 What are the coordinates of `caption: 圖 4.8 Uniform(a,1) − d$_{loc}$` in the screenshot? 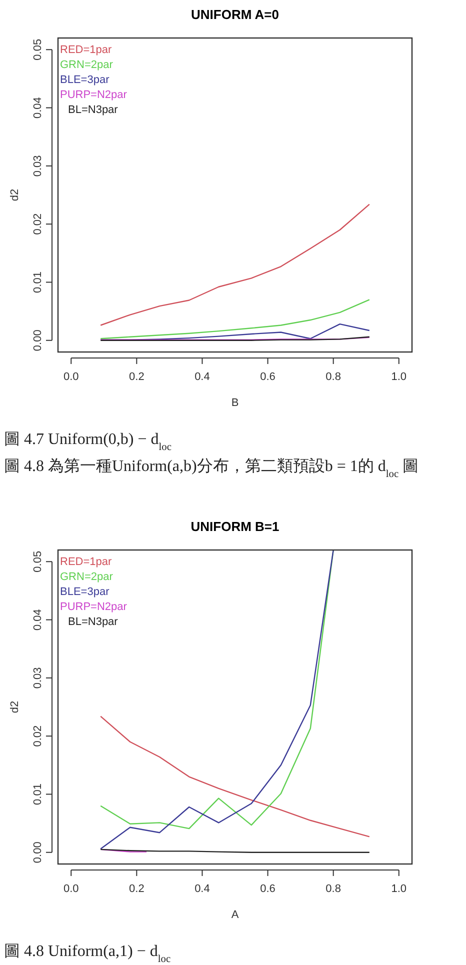 It's located at (87, 953).